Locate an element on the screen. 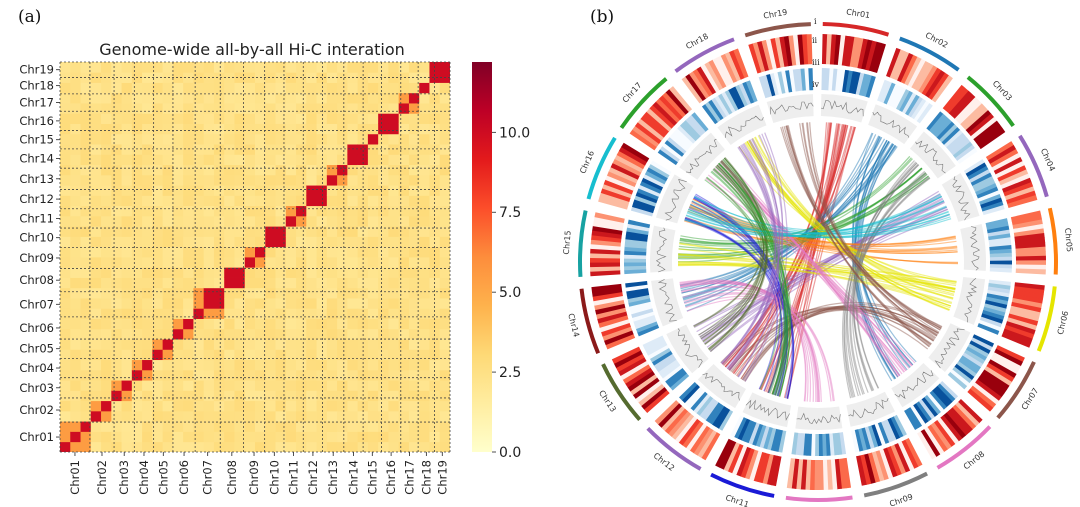 The width and height of the screenshot is (1080, 507). line-track-background is located at coordinates (844, 108).